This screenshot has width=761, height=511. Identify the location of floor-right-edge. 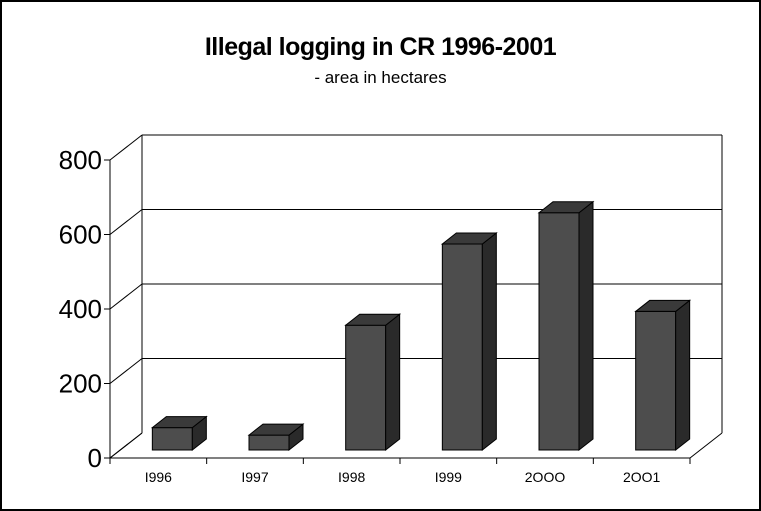
(706, 445).